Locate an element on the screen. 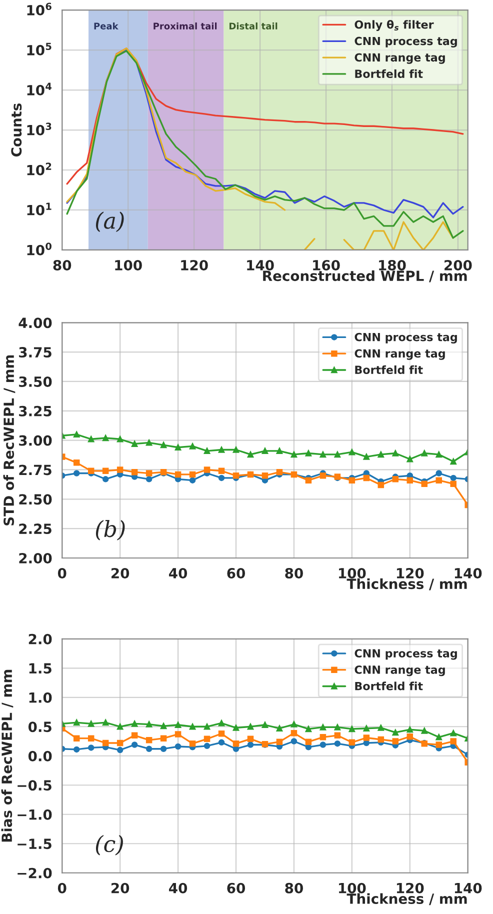 The height and width of the screenshot is (914, 493). y-tick-label: −1.0 is located at coordinates (35, 814).